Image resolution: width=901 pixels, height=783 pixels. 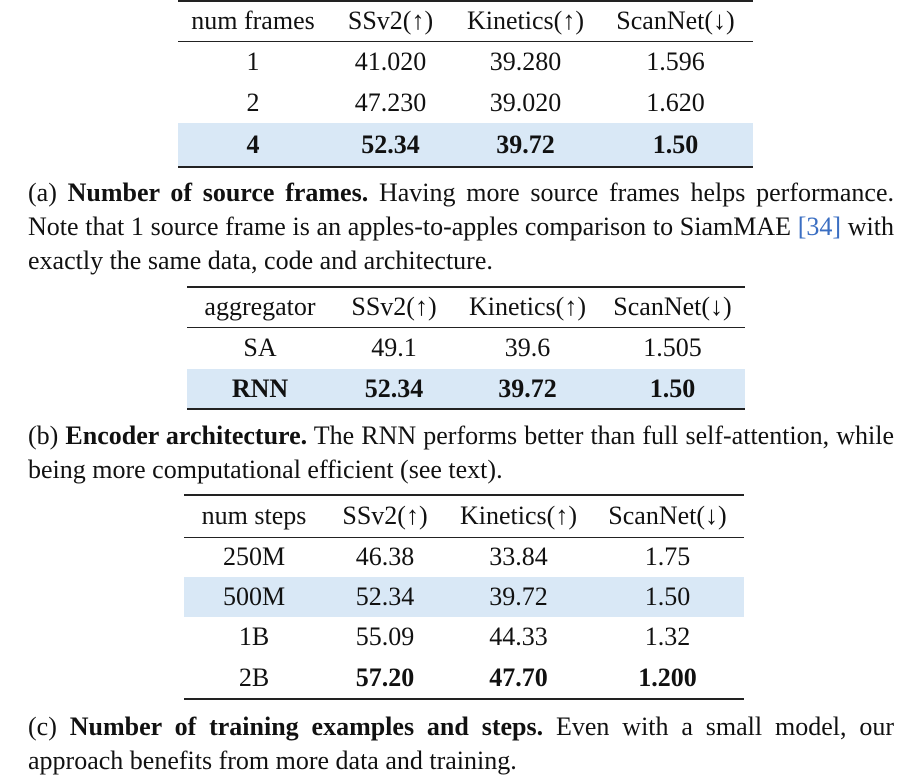 What do you see at coordinates (43, 435) in the screenshot?
I see `caption-tag: (b)` at bounding box center [43, 435].